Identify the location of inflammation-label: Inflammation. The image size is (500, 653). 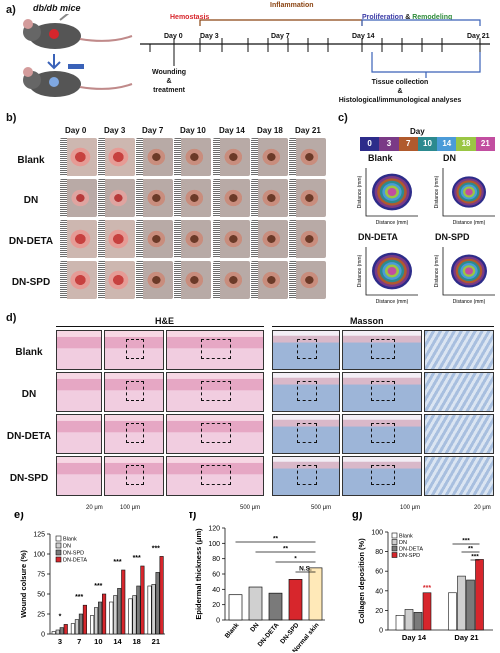
(292, 5).